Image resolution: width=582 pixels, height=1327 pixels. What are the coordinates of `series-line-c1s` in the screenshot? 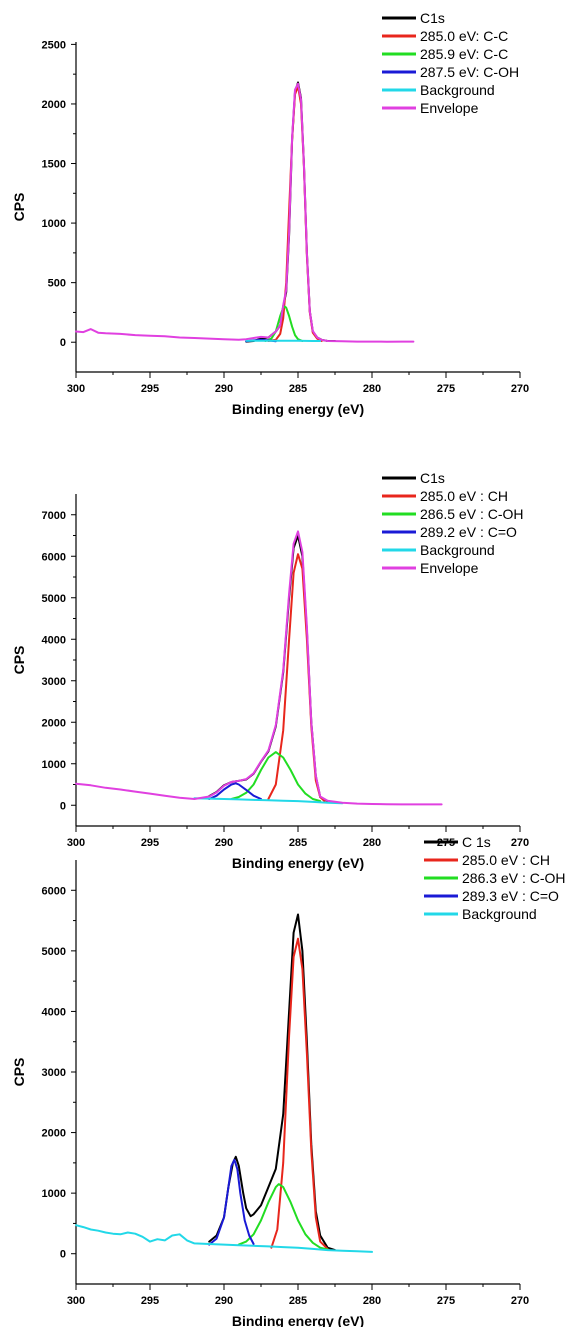 It's located at (268, 668).